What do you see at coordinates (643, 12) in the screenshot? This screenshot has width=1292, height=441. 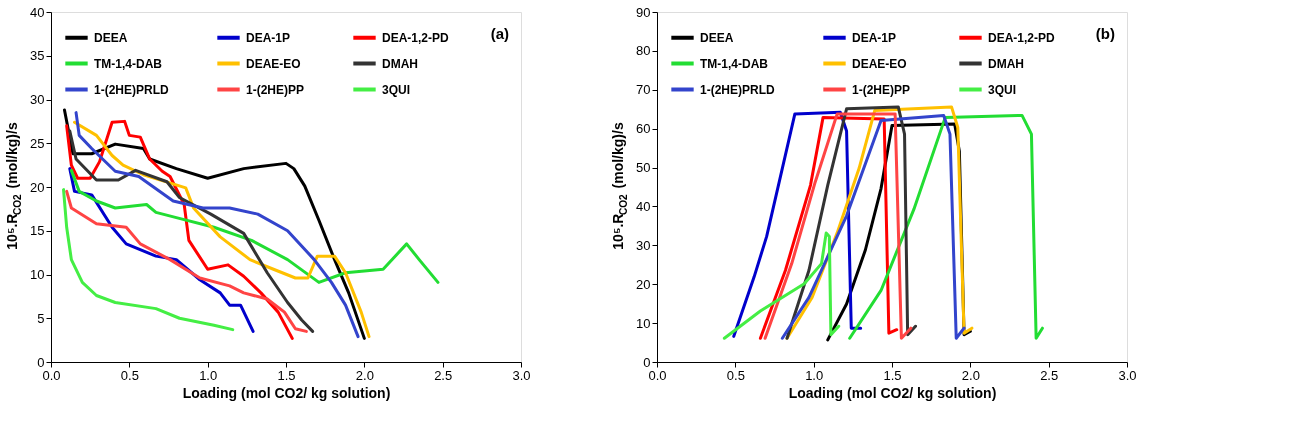 I see `y-tick-label: 90` at bounding box center [643, 12].